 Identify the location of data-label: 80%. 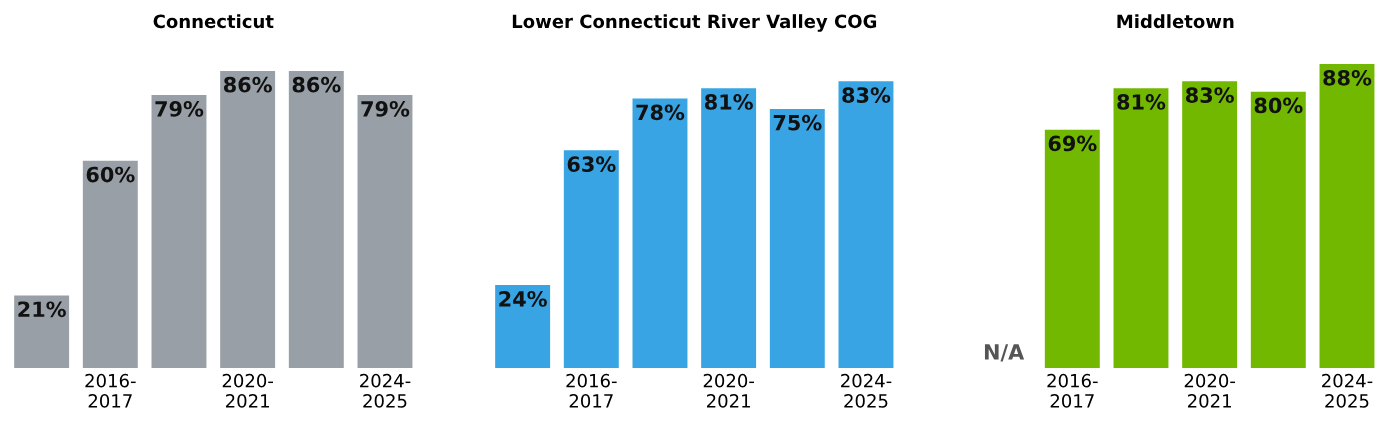
(1278, 105).